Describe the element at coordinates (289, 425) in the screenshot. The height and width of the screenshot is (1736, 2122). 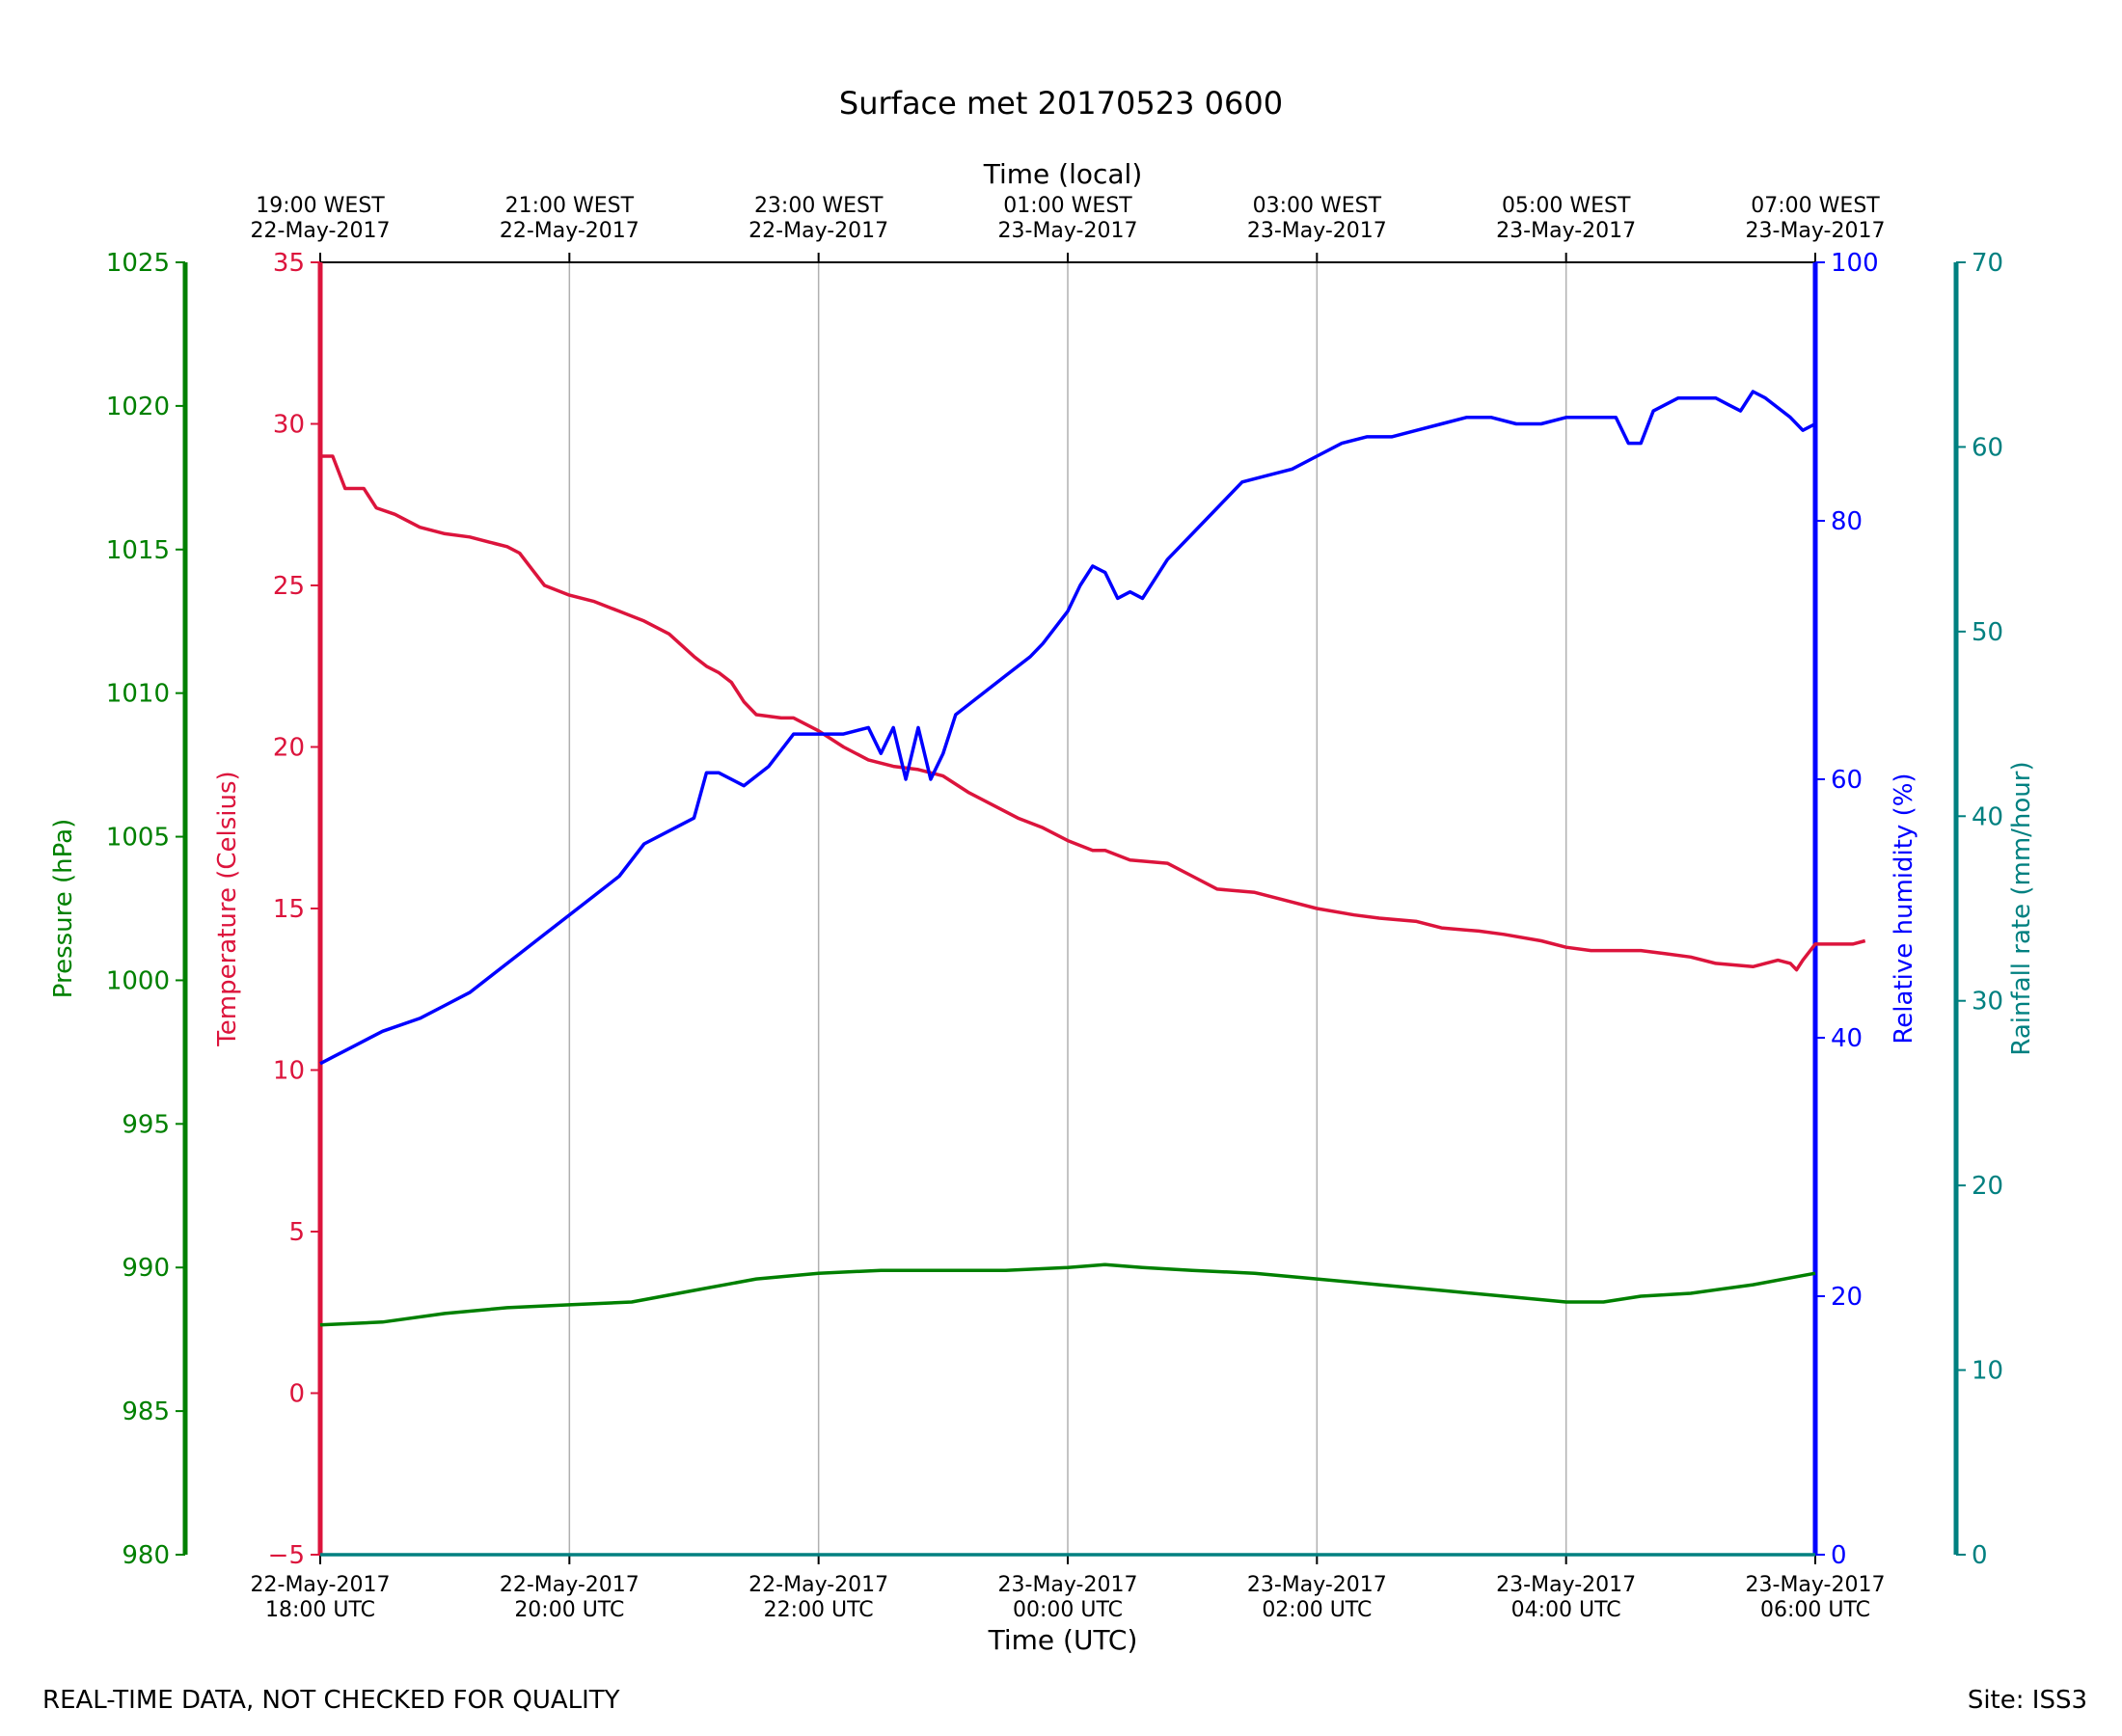
I see `temperature-tick-label-7: 30` at that location.